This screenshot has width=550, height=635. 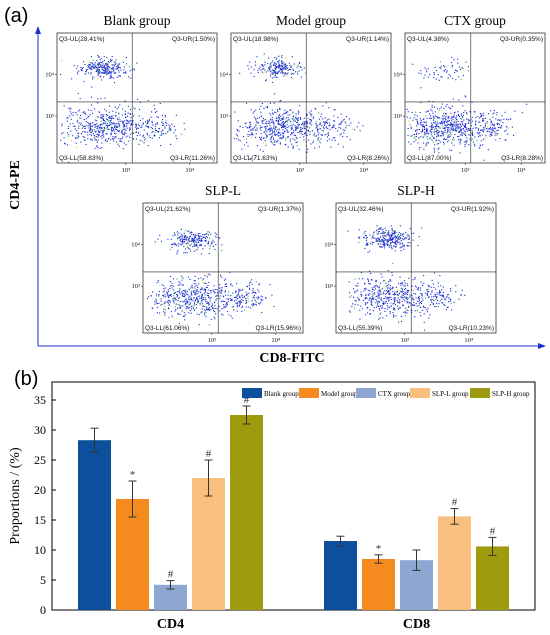 What do you see at coordinates (123, 108) in the screenshot?
I see `scatter-dots` at bounding box center [123, 108].